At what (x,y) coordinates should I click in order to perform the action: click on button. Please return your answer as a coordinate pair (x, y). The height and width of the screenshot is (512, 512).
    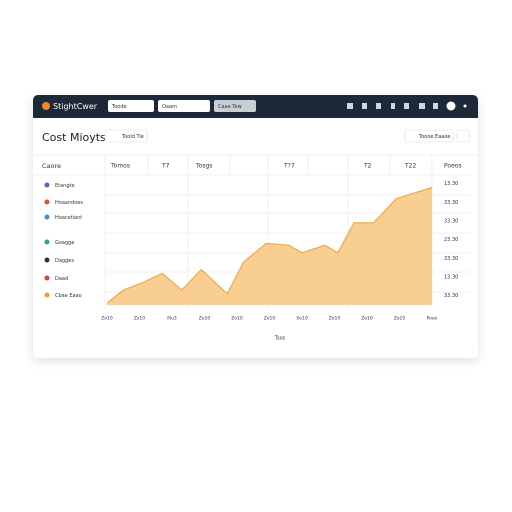
    Looking at the image, I should click on (235, 106).